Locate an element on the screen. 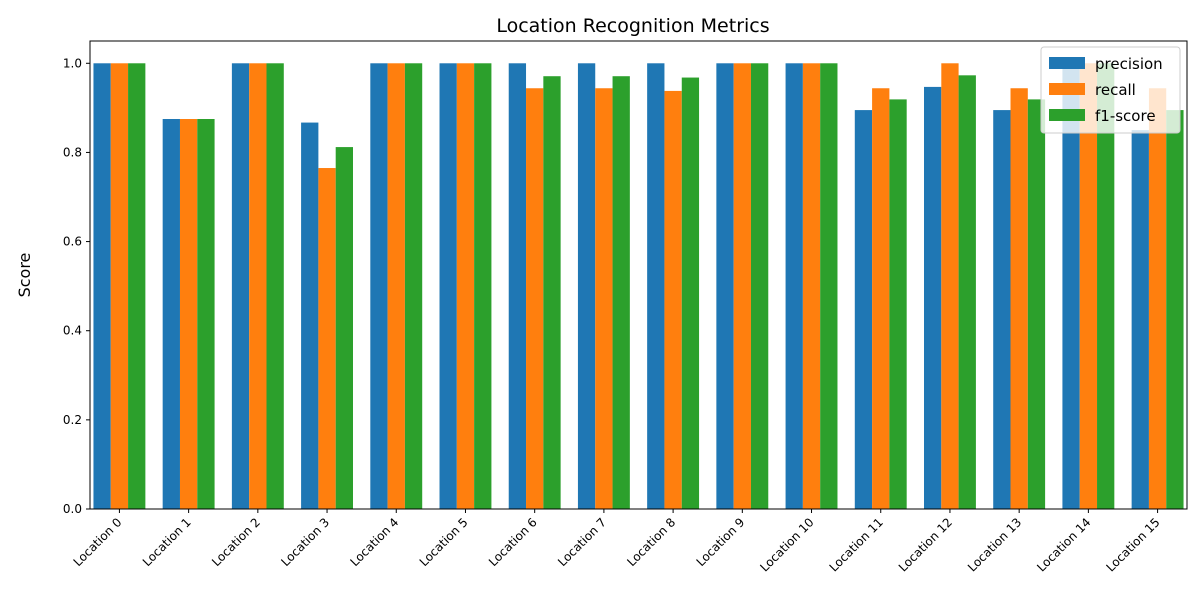  y-axis-label: Score is located at coordinates (24, 275).